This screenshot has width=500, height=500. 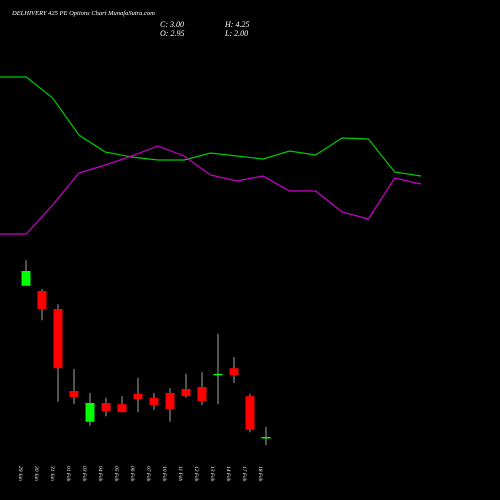 I want to click on x-tick-label: 04 Feb, so click(x=100, y=474).